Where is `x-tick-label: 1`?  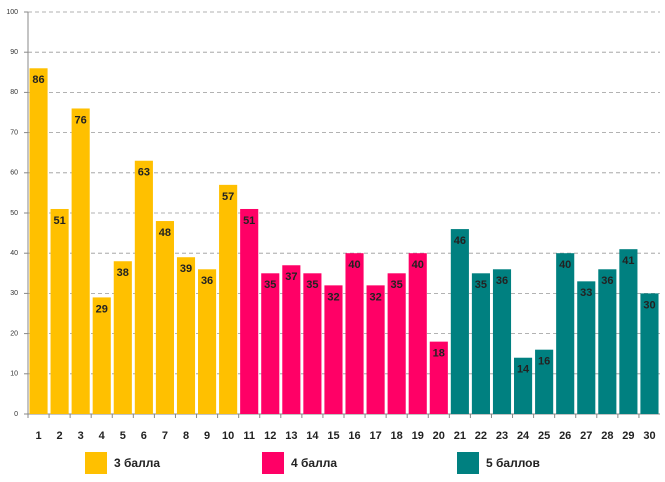 x-tick-label: 1 is located at coordinates (38, 436).